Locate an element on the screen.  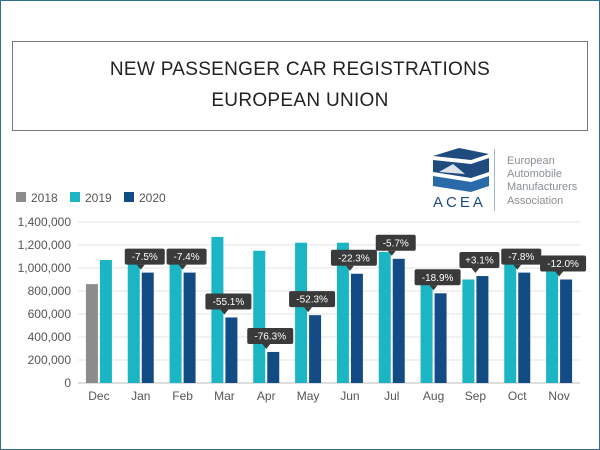
legend-label-2018: 2018 is located at coordinates (44, 198).